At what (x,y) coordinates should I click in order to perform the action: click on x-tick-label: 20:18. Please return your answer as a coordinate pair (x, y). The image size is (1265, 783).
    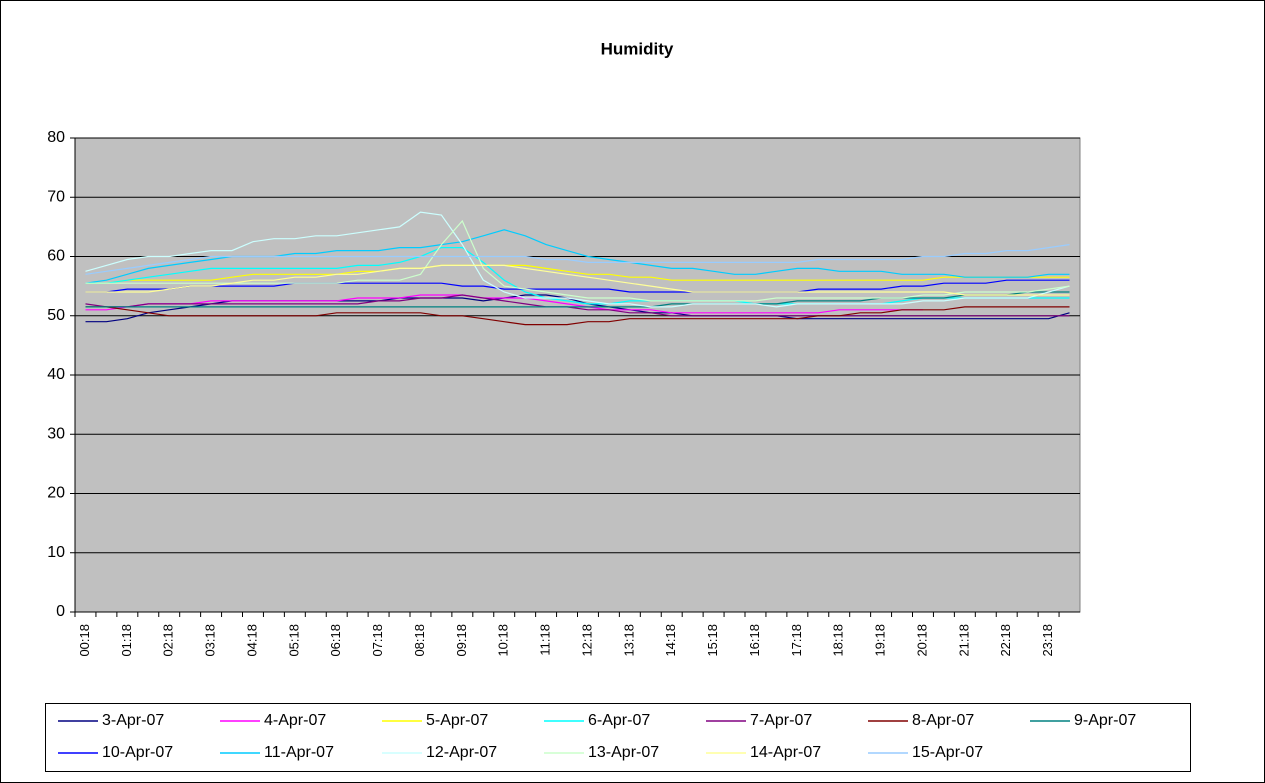
    Looking at the image, I should click on (921, 640).